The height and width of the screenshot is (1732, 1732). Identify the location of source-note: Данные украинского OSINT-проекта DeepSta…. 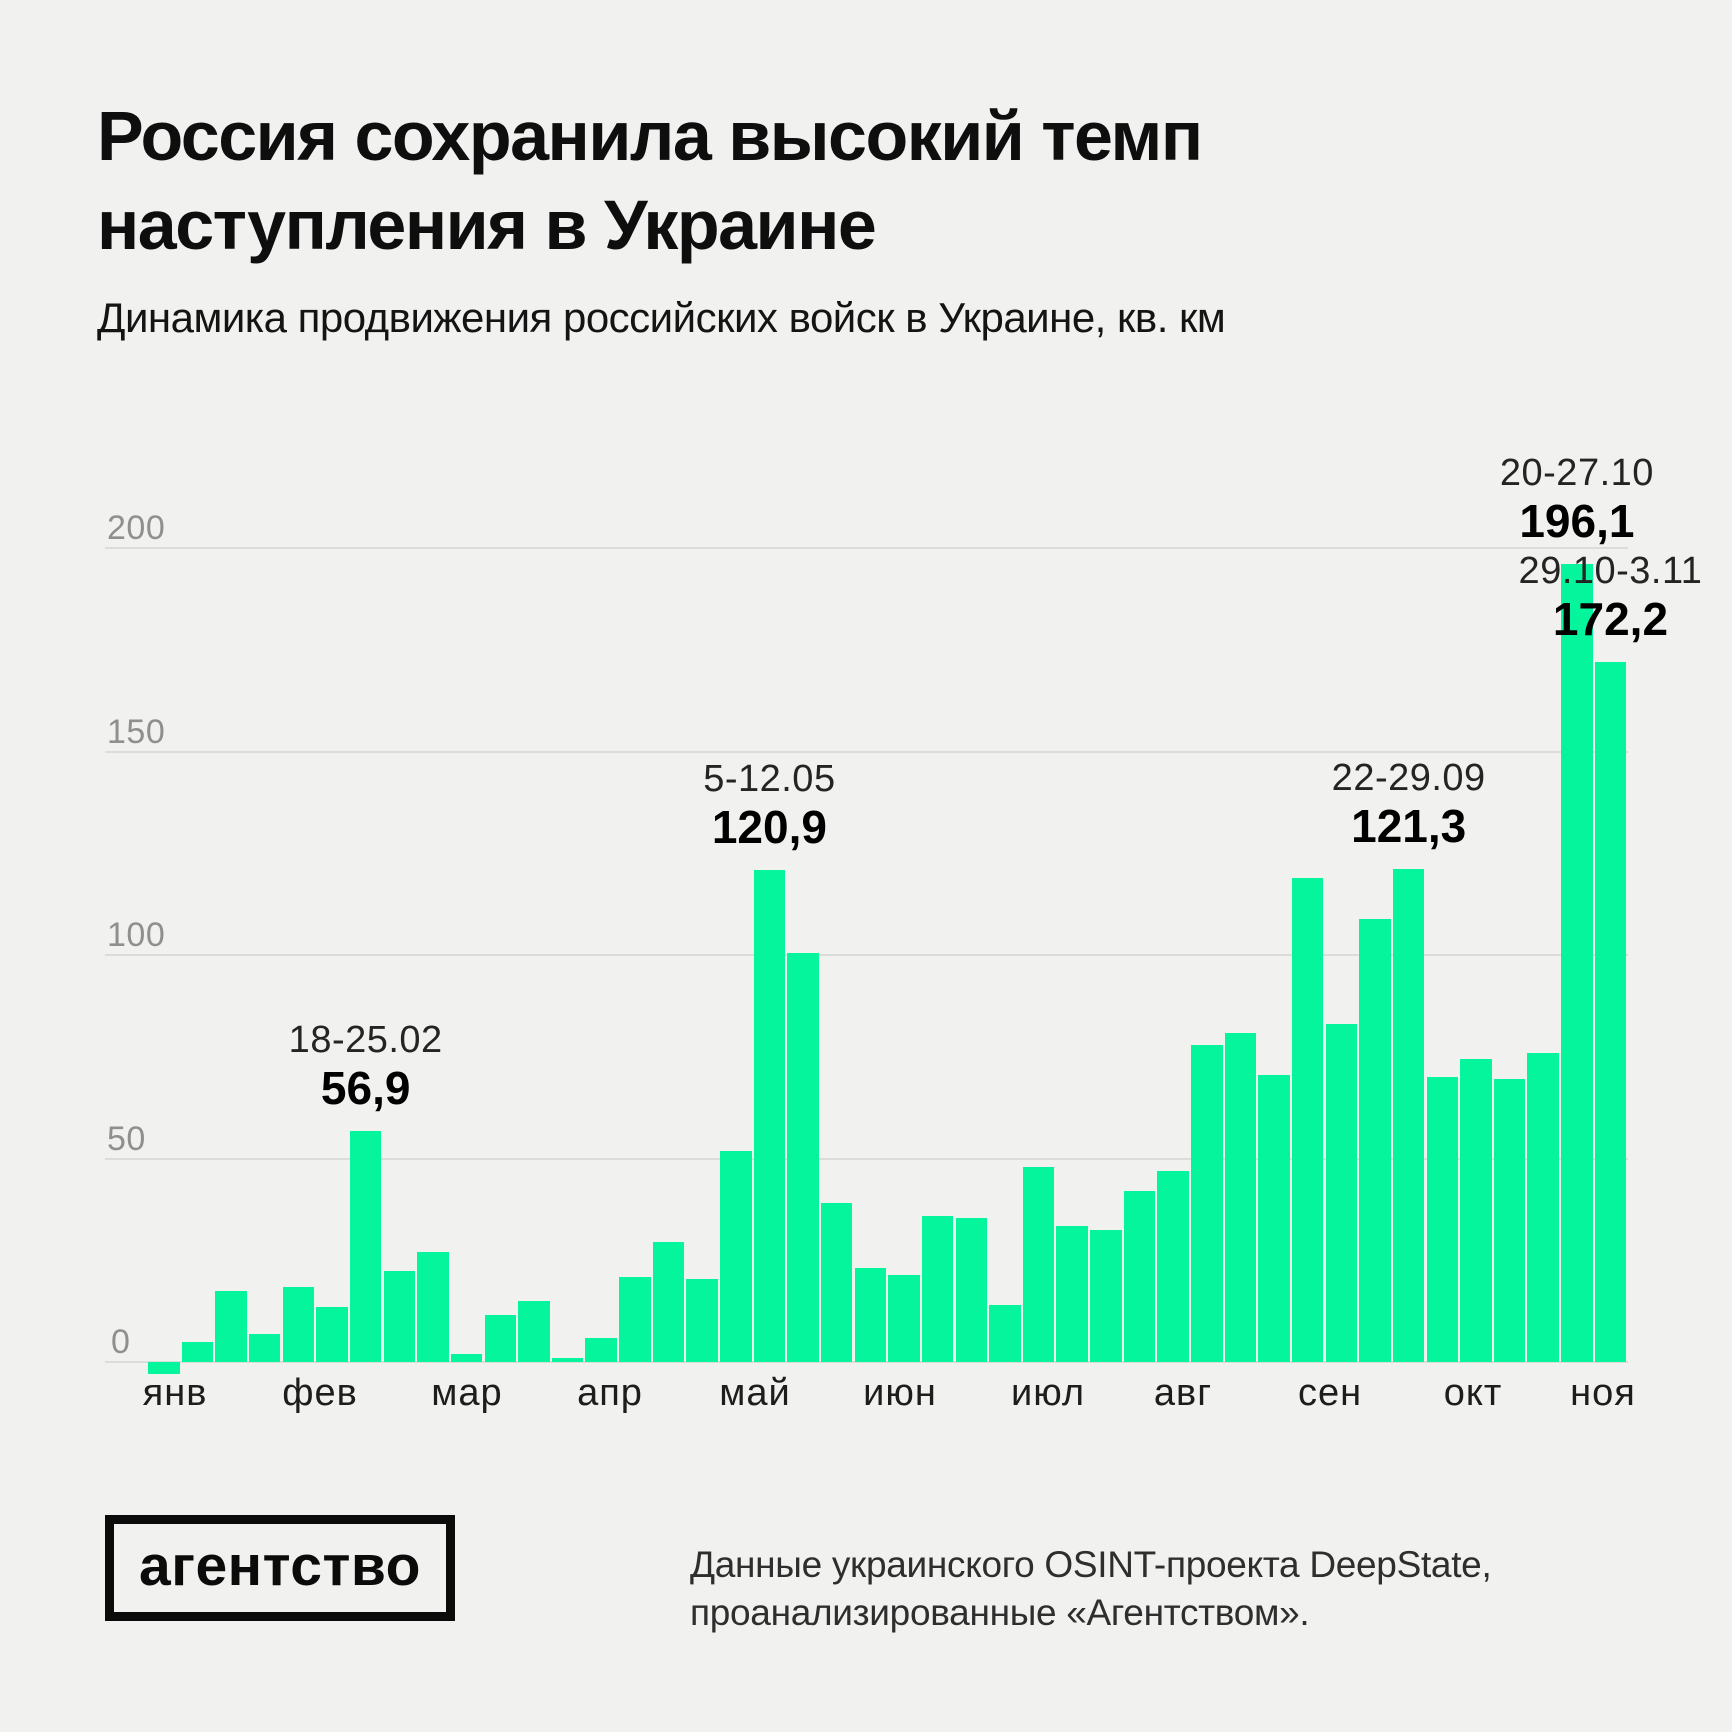
(1091, 1589).